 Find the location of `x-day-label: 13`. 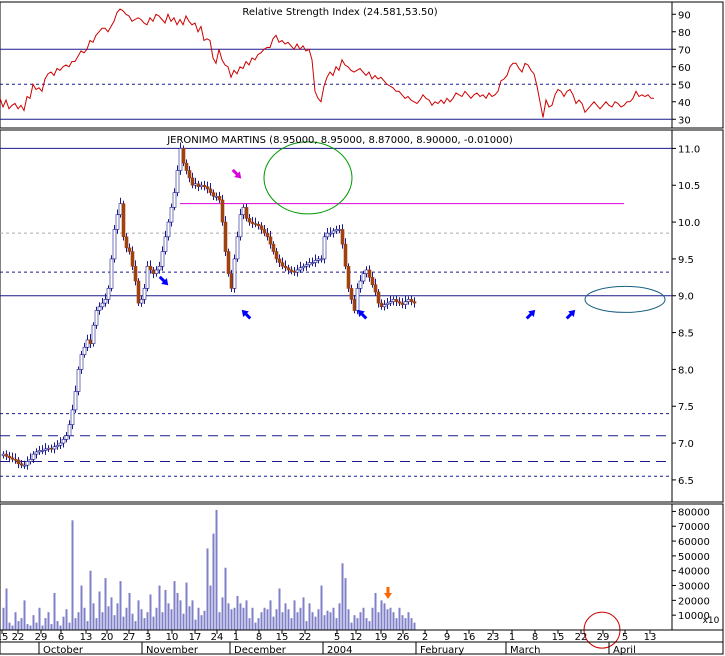

x-day-label: 13 is located at coordinates (86, 637).